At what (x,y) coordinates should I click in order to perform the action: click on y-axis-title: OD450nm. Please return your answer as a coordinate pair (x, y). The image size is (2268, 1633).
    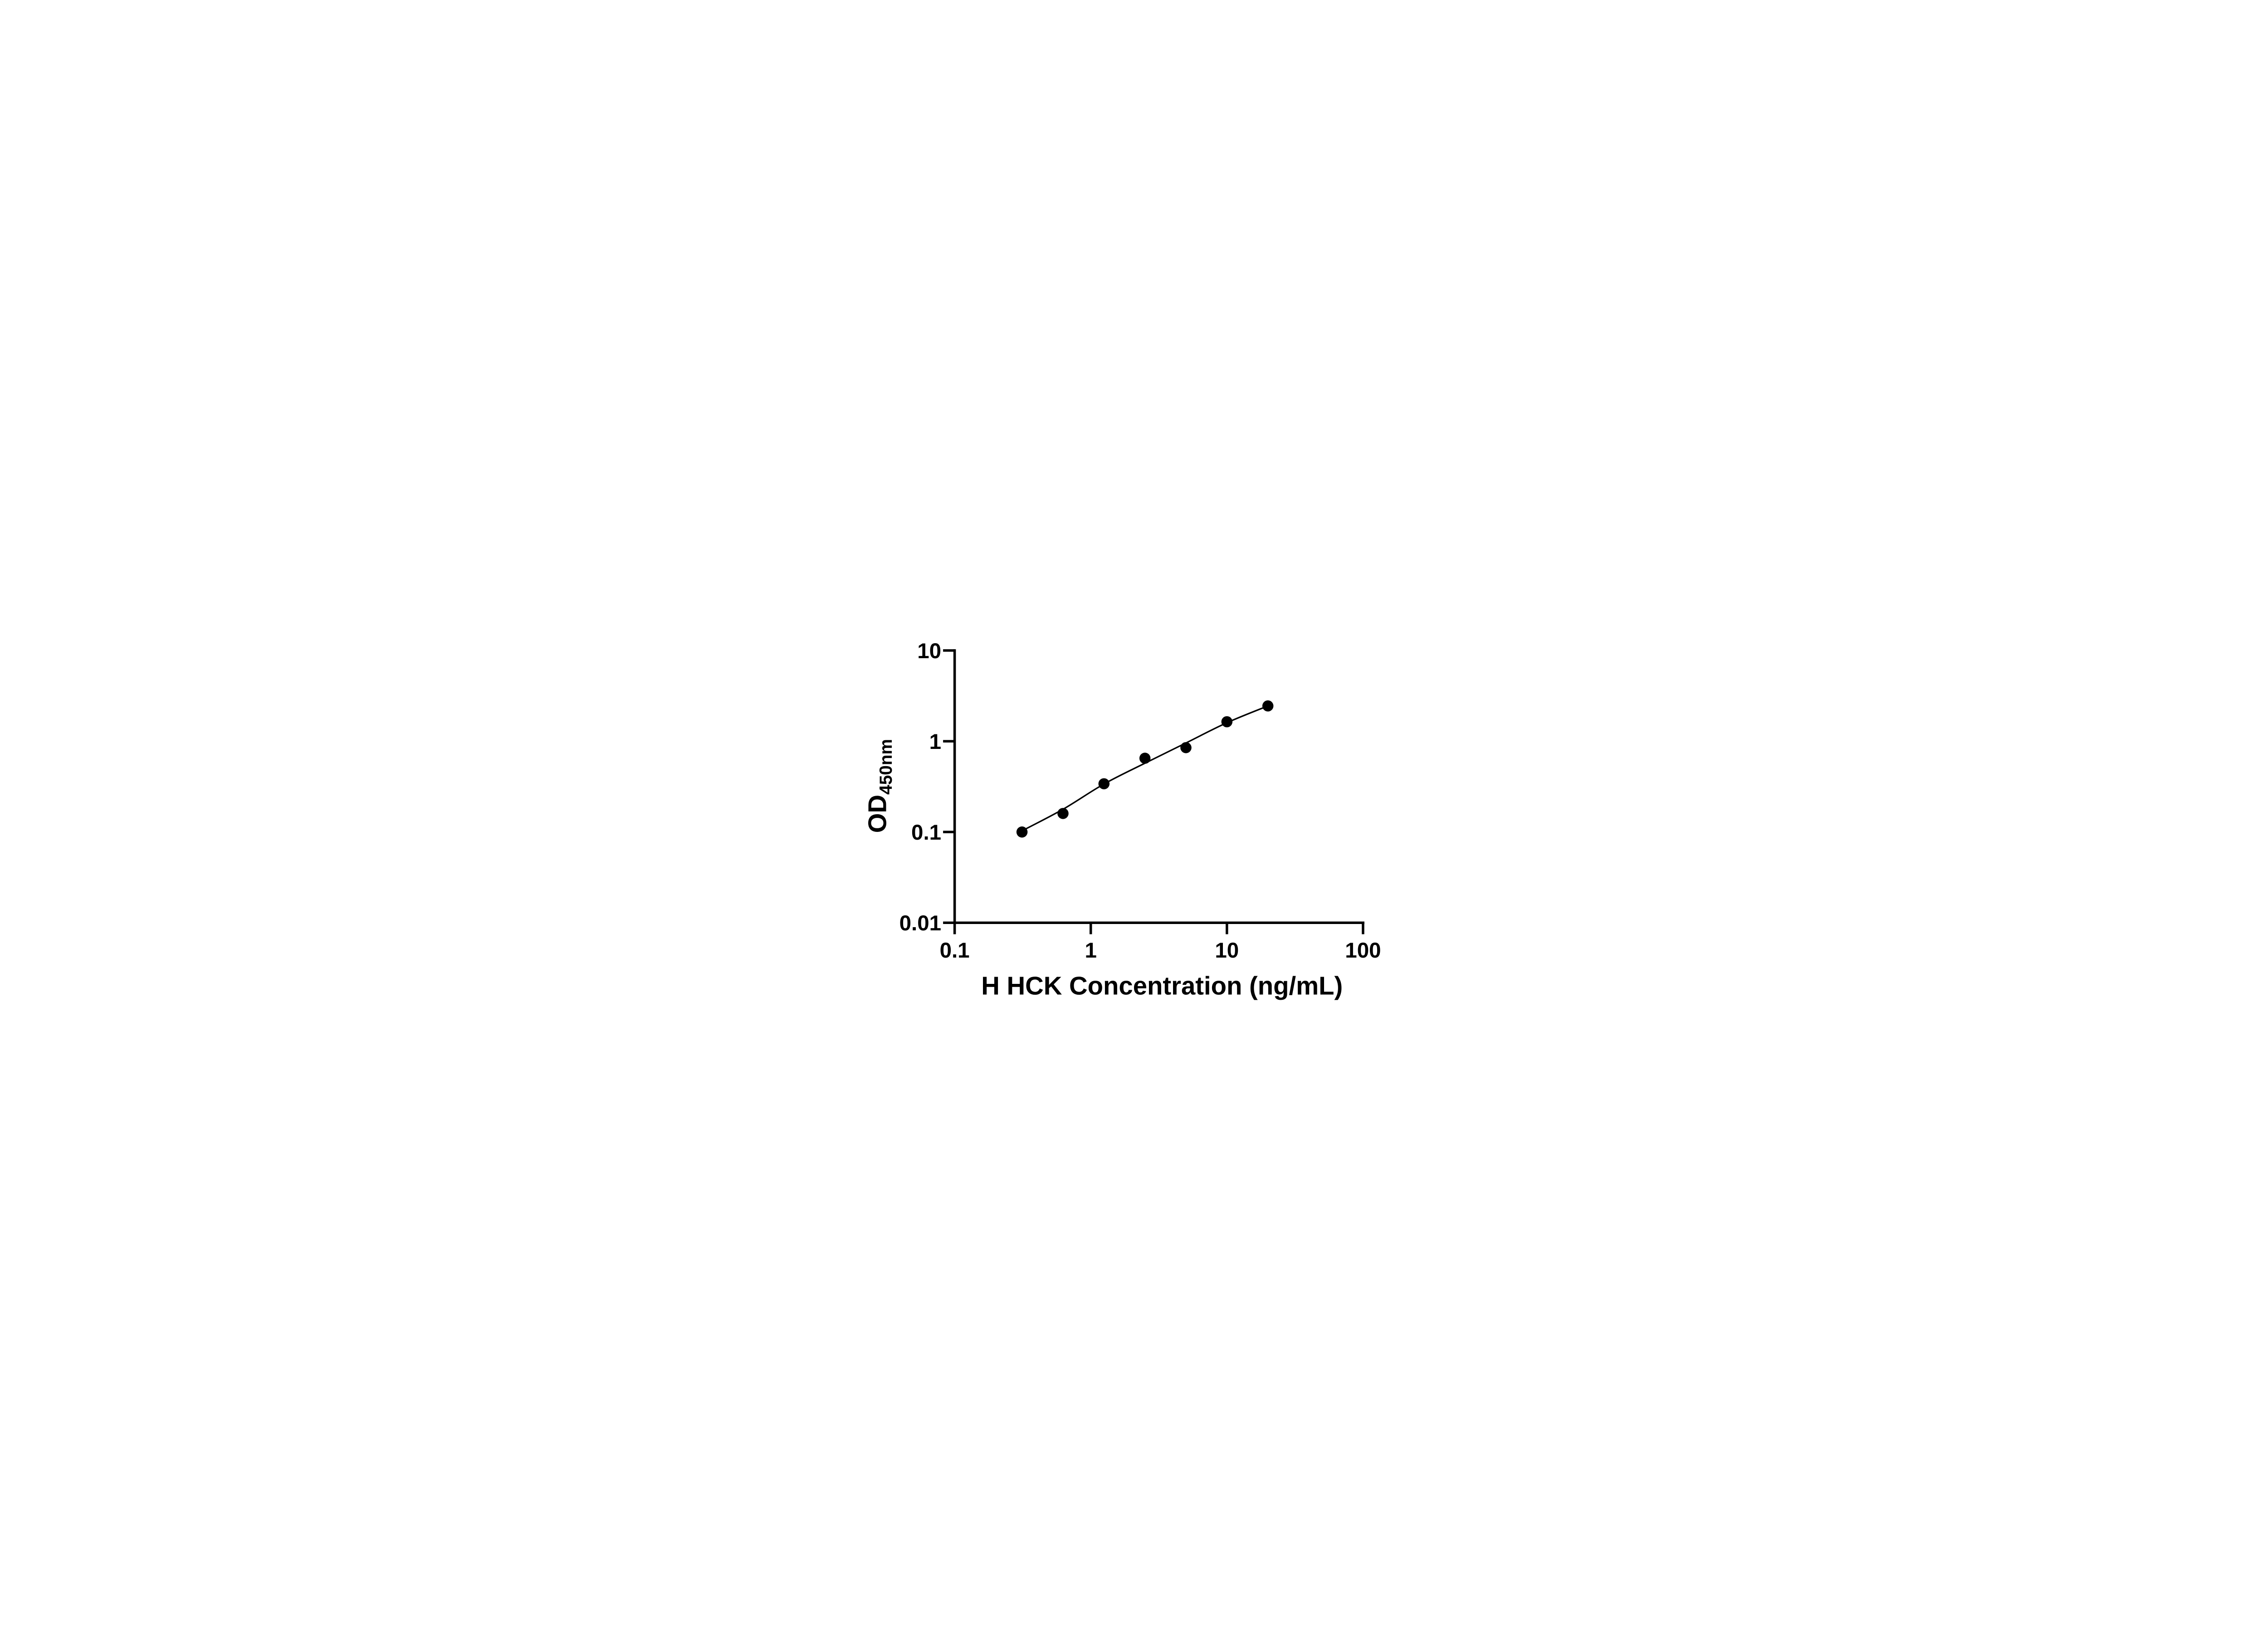
    Looking at the image, I should click on (880, 786).